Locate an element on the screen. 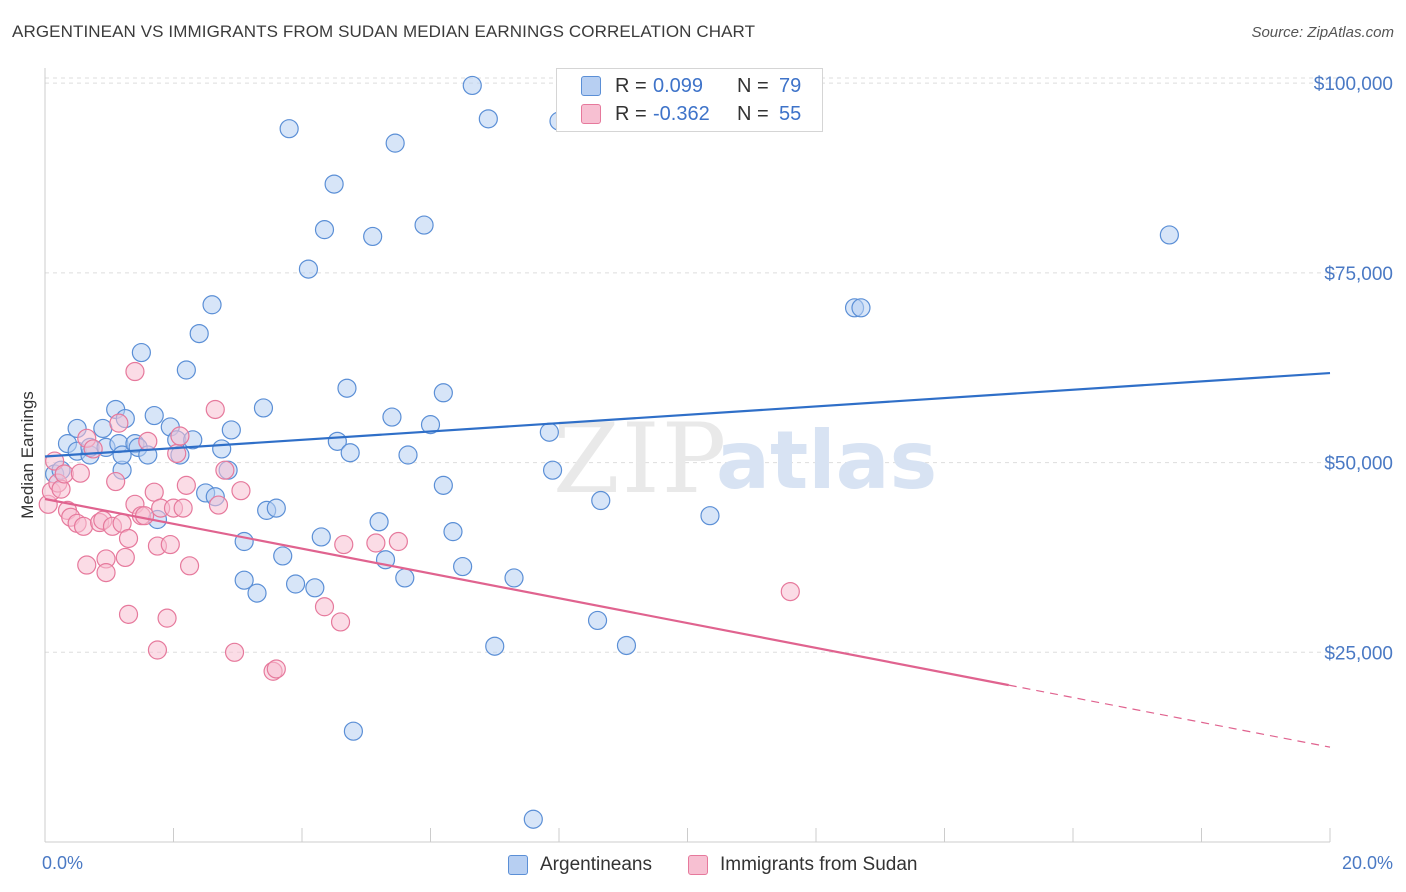 The width and height of the screenshot is (1406, 892). legend-n-value: 55 is located at coordinates (790, 113).